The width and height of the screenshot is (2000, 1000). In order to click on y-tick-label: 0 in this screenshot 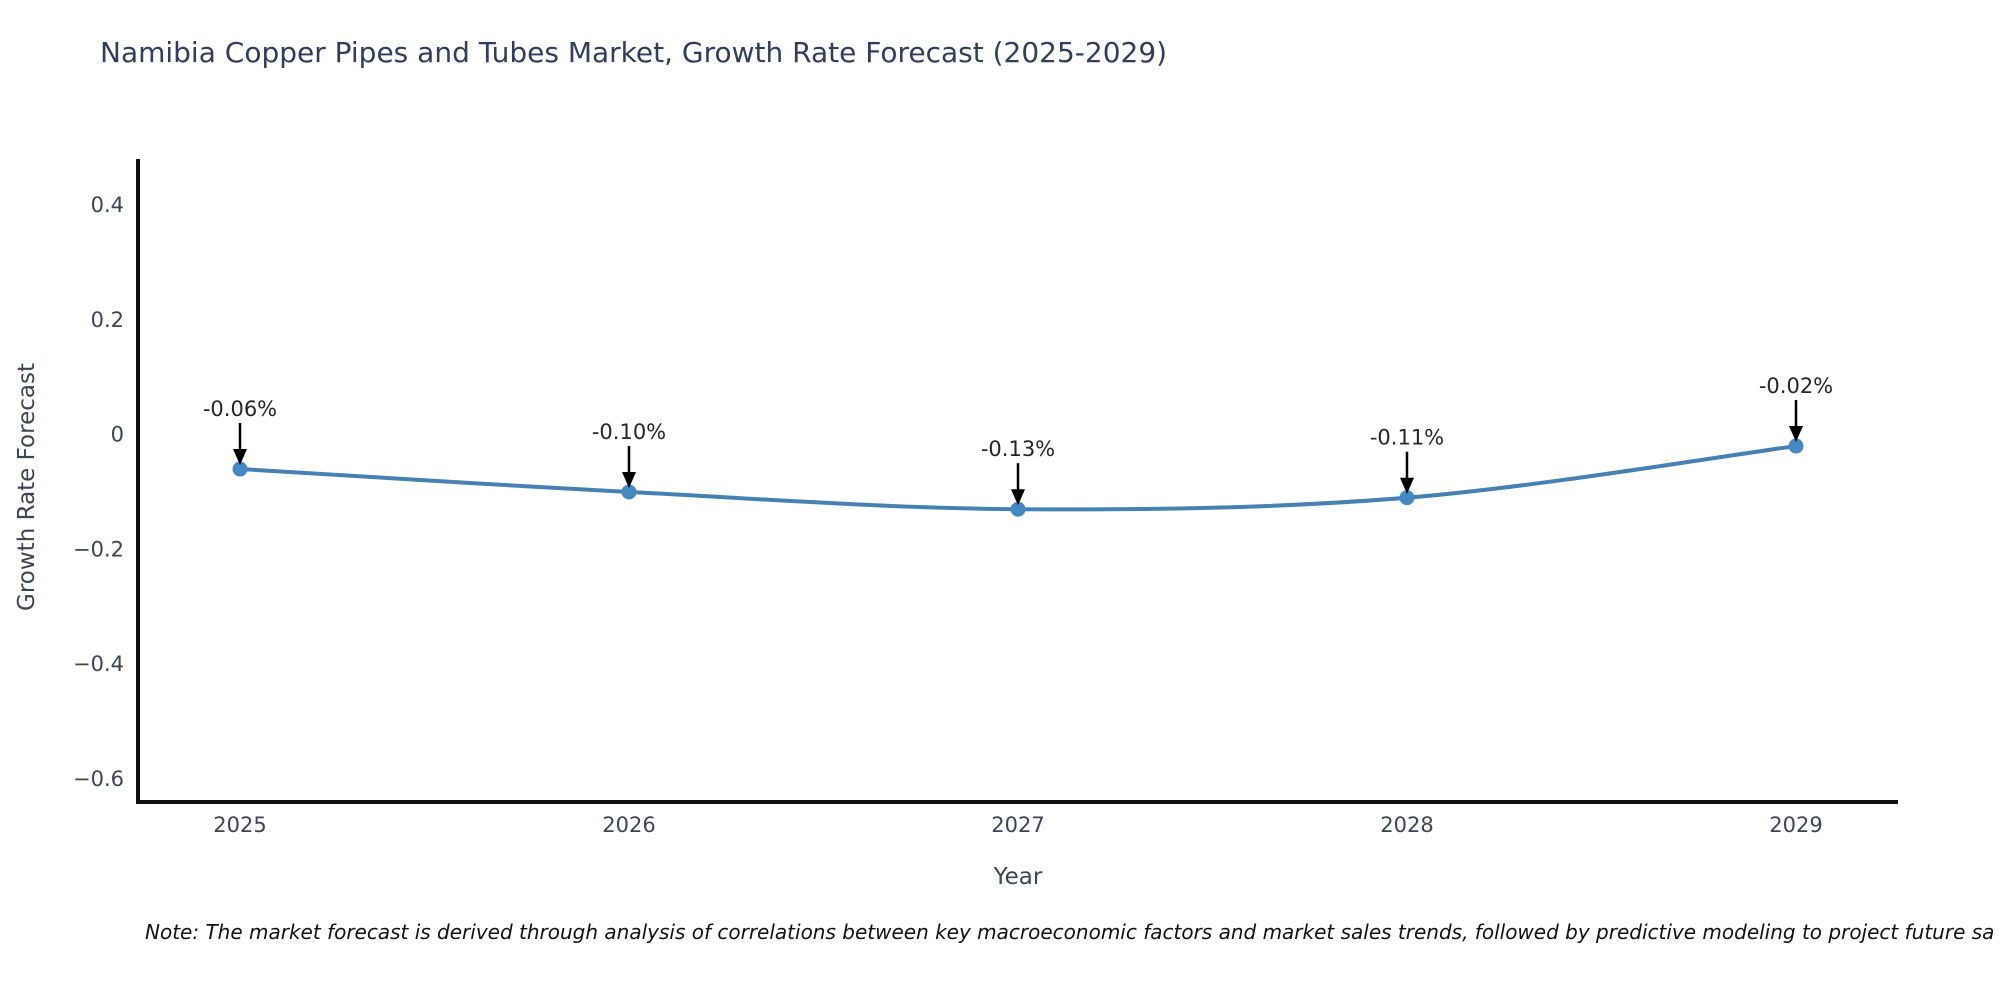, I will do `click(117, 435)`.